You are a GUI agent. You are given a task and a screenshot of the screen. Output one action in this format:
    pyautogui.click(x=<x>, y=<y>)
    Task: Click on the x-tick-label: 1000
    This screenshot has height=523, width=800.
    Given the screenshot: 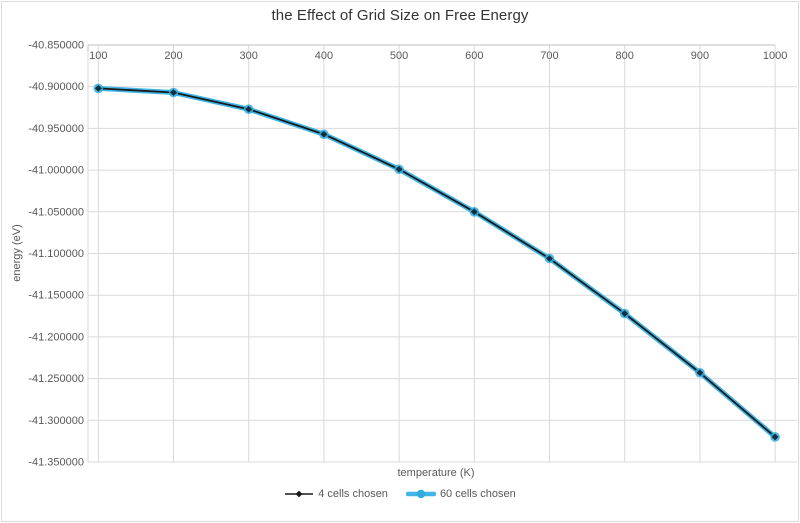 What is the action you would take?
    pyautogui.click(x=775, y=56)
    